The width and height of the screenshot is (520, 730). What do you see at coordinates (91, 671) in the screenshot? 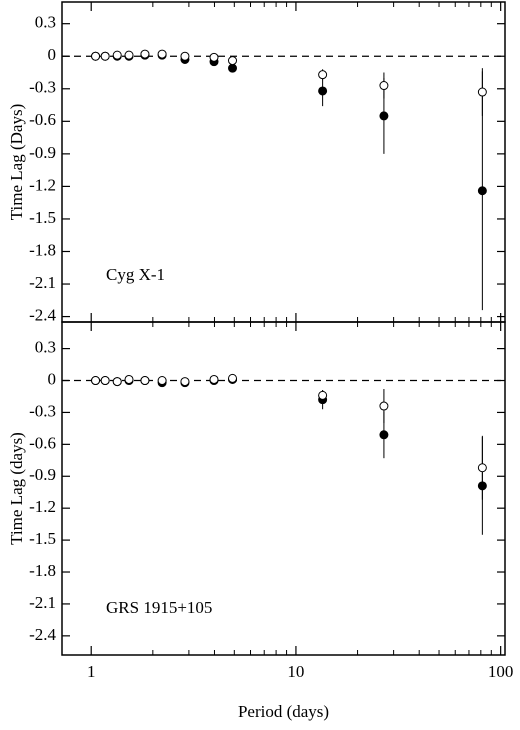
I see `x-tick-label: 1` at bounding box center [91, 671].